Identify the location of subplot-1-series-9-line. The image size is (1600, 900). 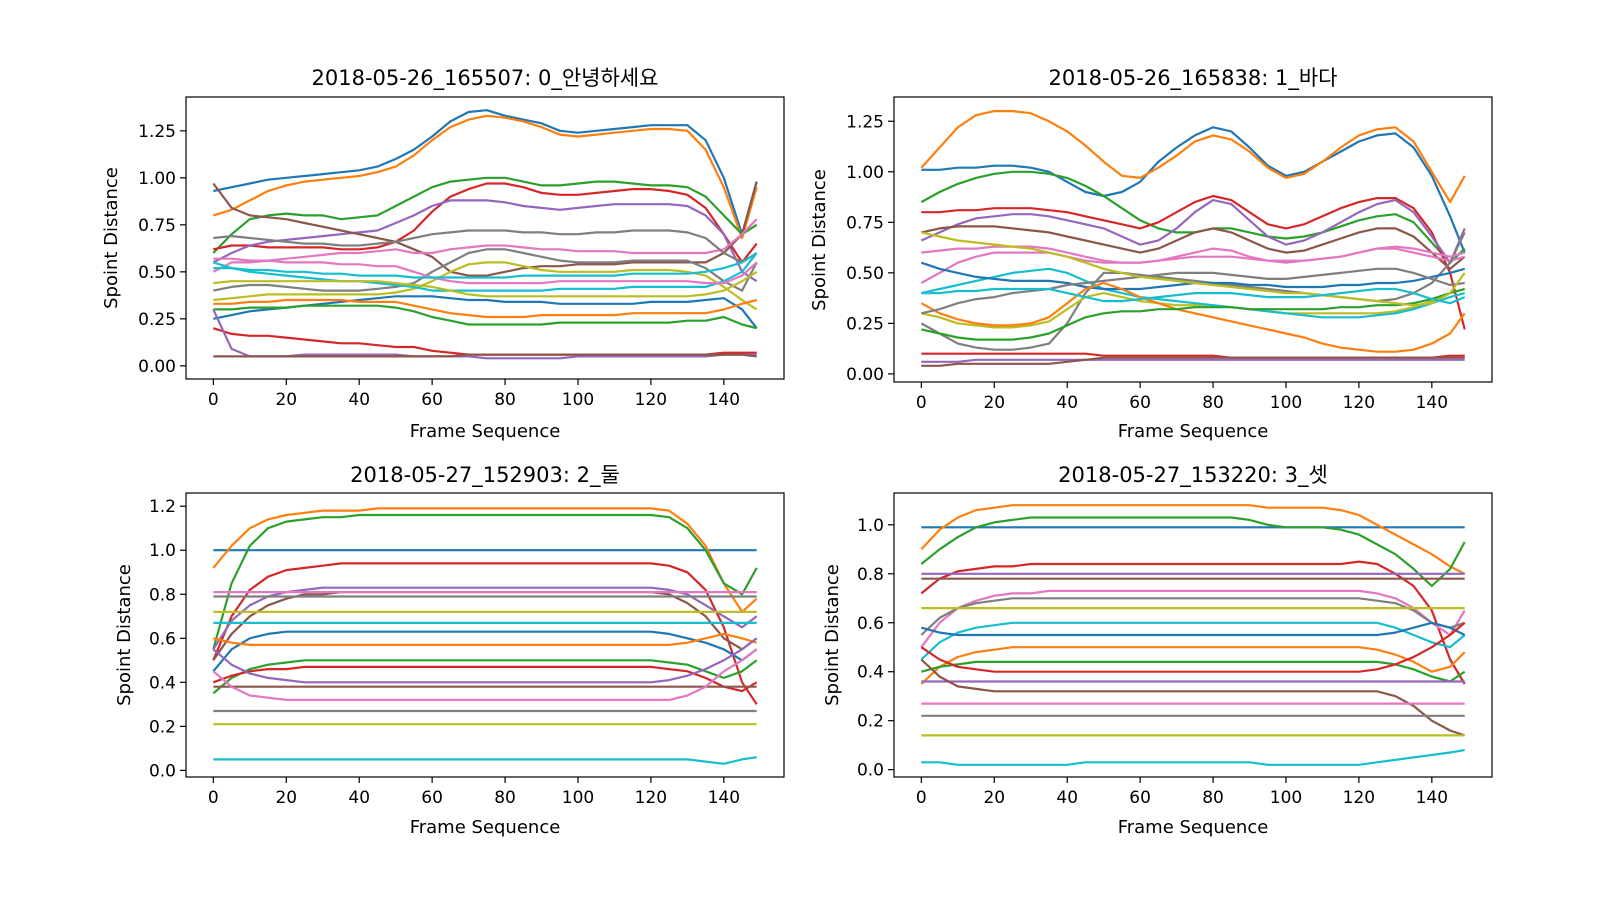
(485, 286).